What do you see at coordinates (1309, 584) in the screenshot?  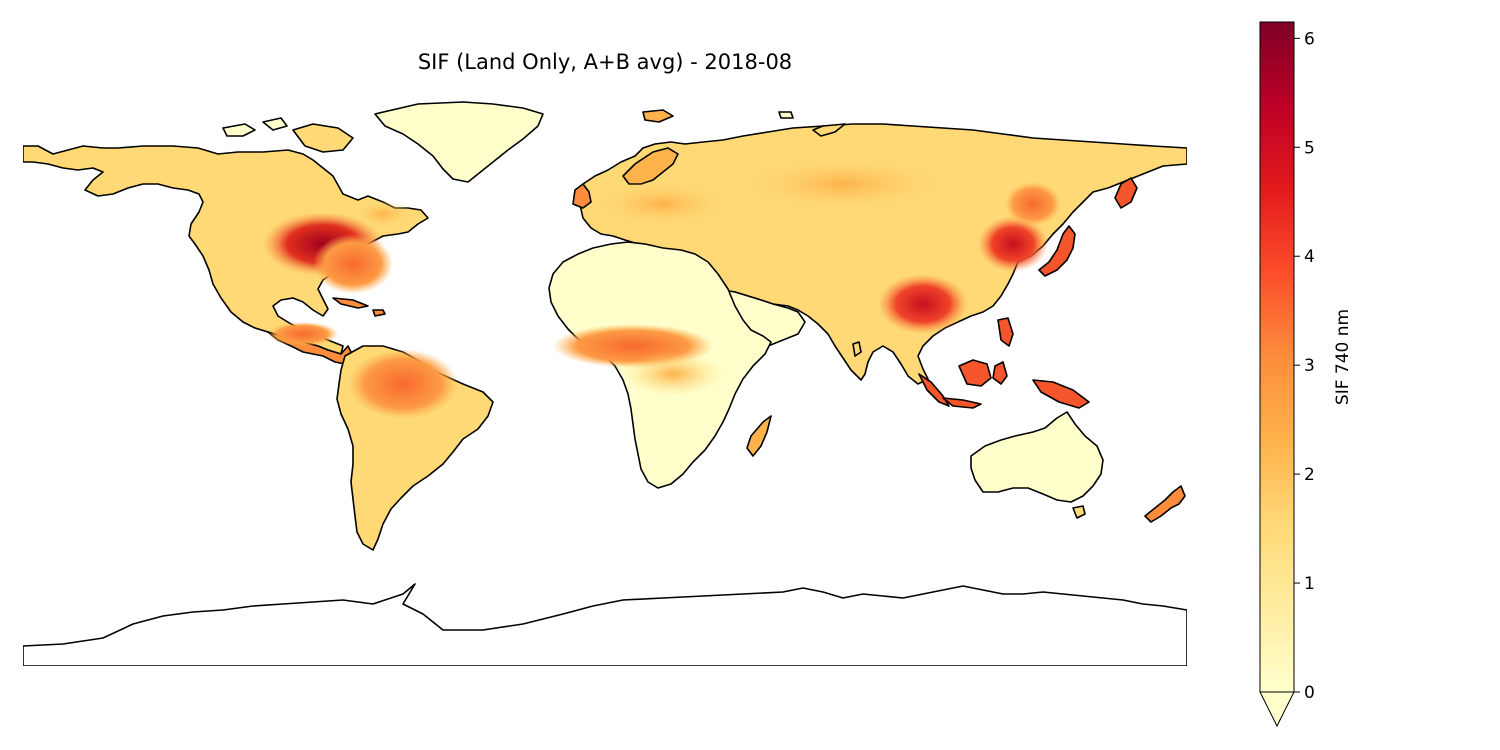 I see `colorbar-tick-label: 1` at bounding box center [1309, 584].